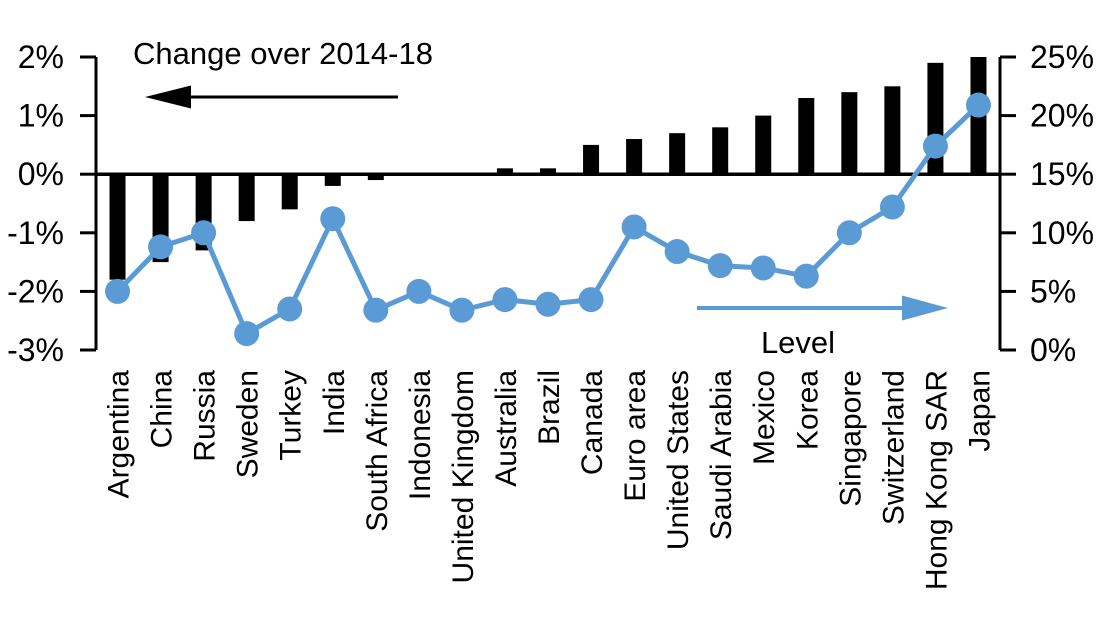 Image resolution: width=1102 pixels, height=619 pixels. Describe the element at coordinates (936, 480) in the screenshot. I see `x-category-label: Hong Kong SAR` at that location.